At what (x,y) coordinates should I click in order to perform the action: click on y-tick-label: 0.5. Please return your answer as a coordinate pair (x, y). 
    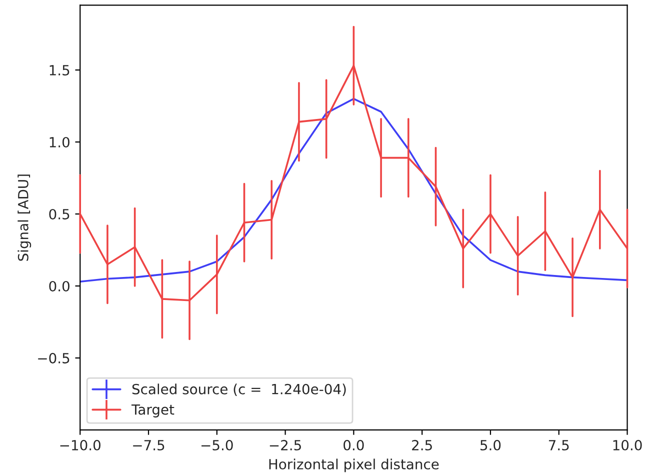
    Looking at the image, I should click on (59, 214).